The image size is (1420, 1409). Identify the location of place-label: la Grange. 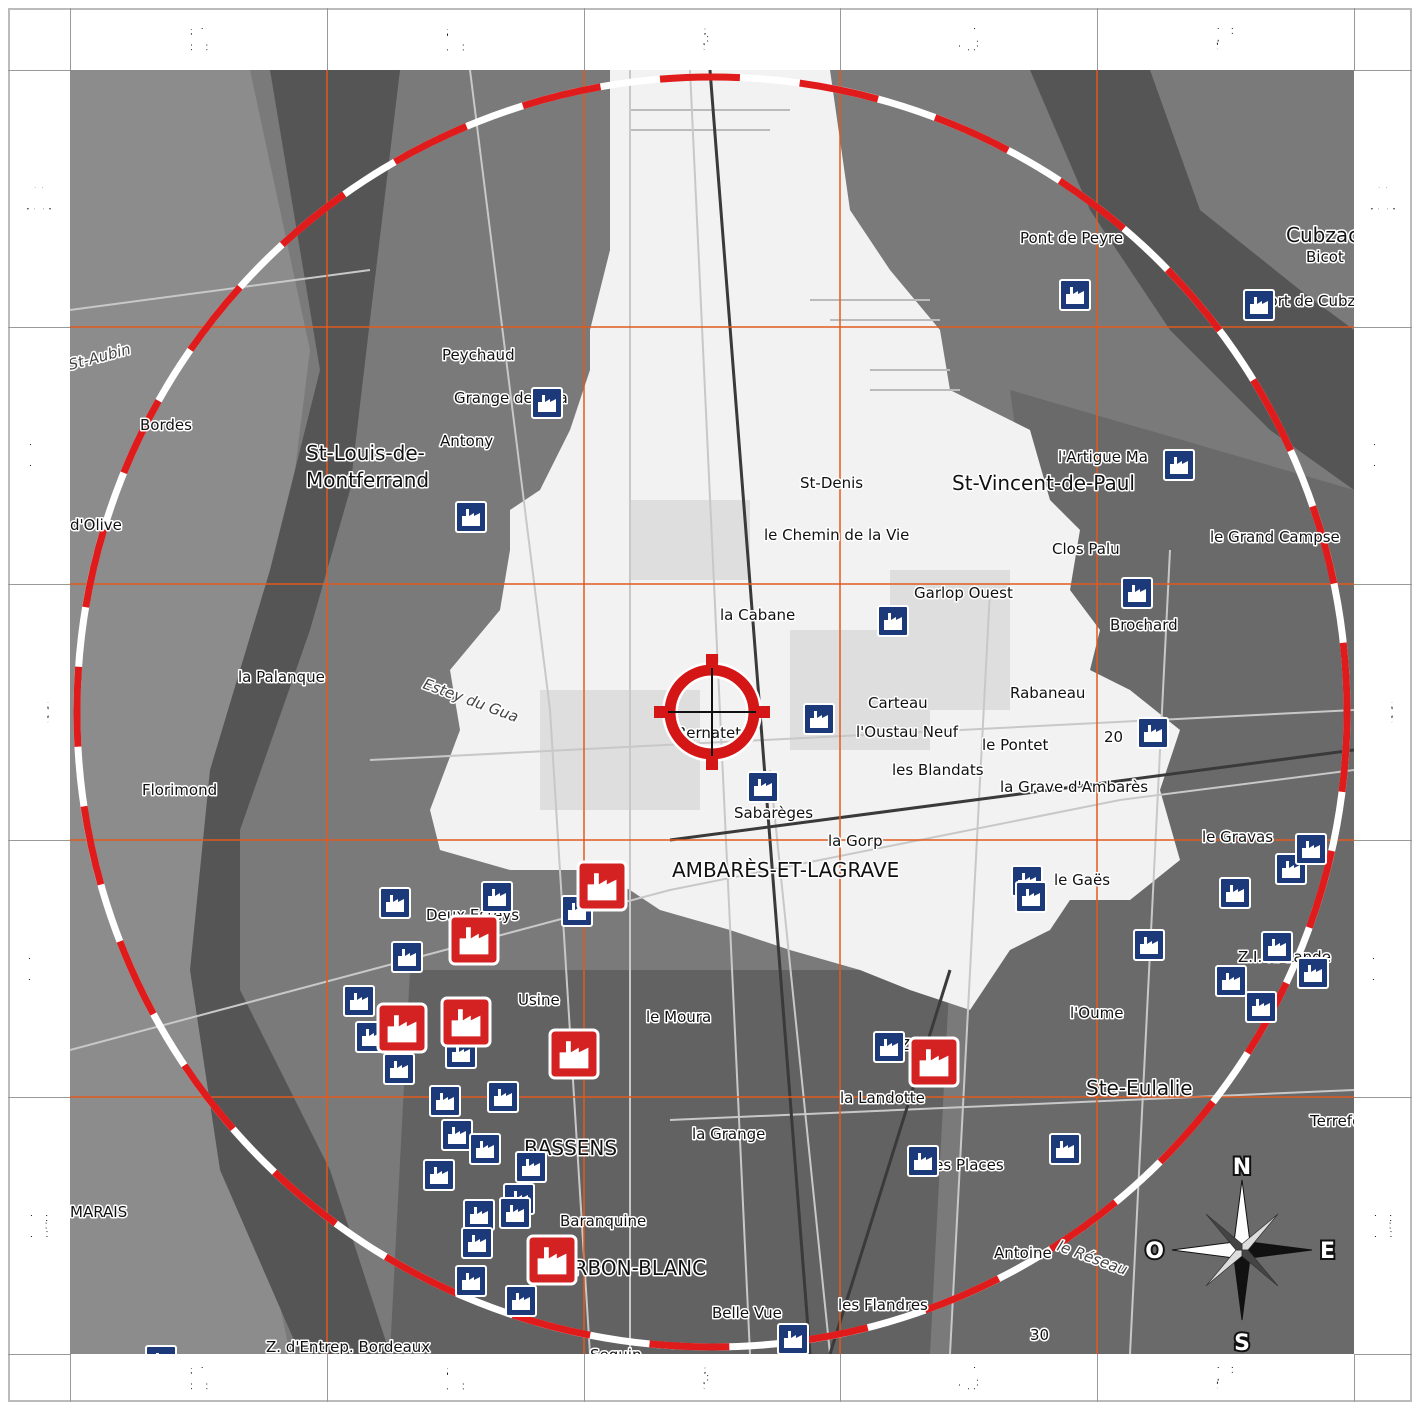
(728, 1134).